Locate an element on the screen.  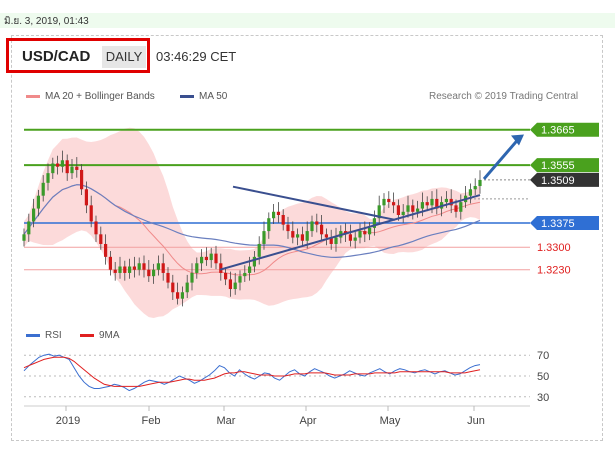
legend-ma50-label: MA 50 is located at coordinates (213, 96).